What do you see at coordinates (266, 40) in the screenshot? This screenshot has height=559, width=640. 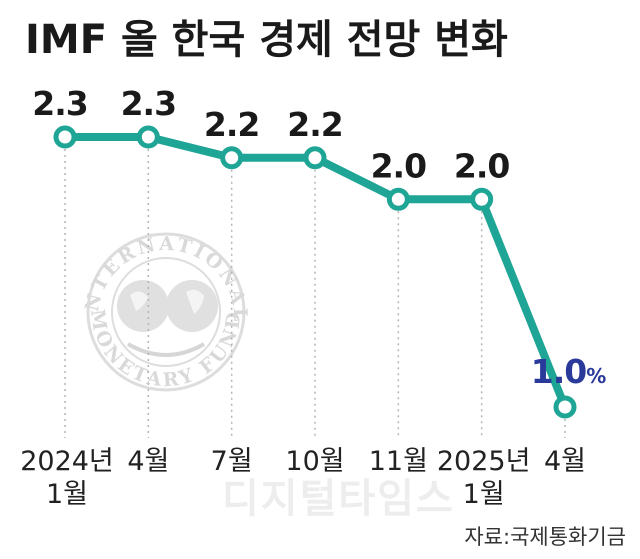 I see `chart-title: IMF 올 한국 경제 전망 변화` at bounding box center [266, 40].